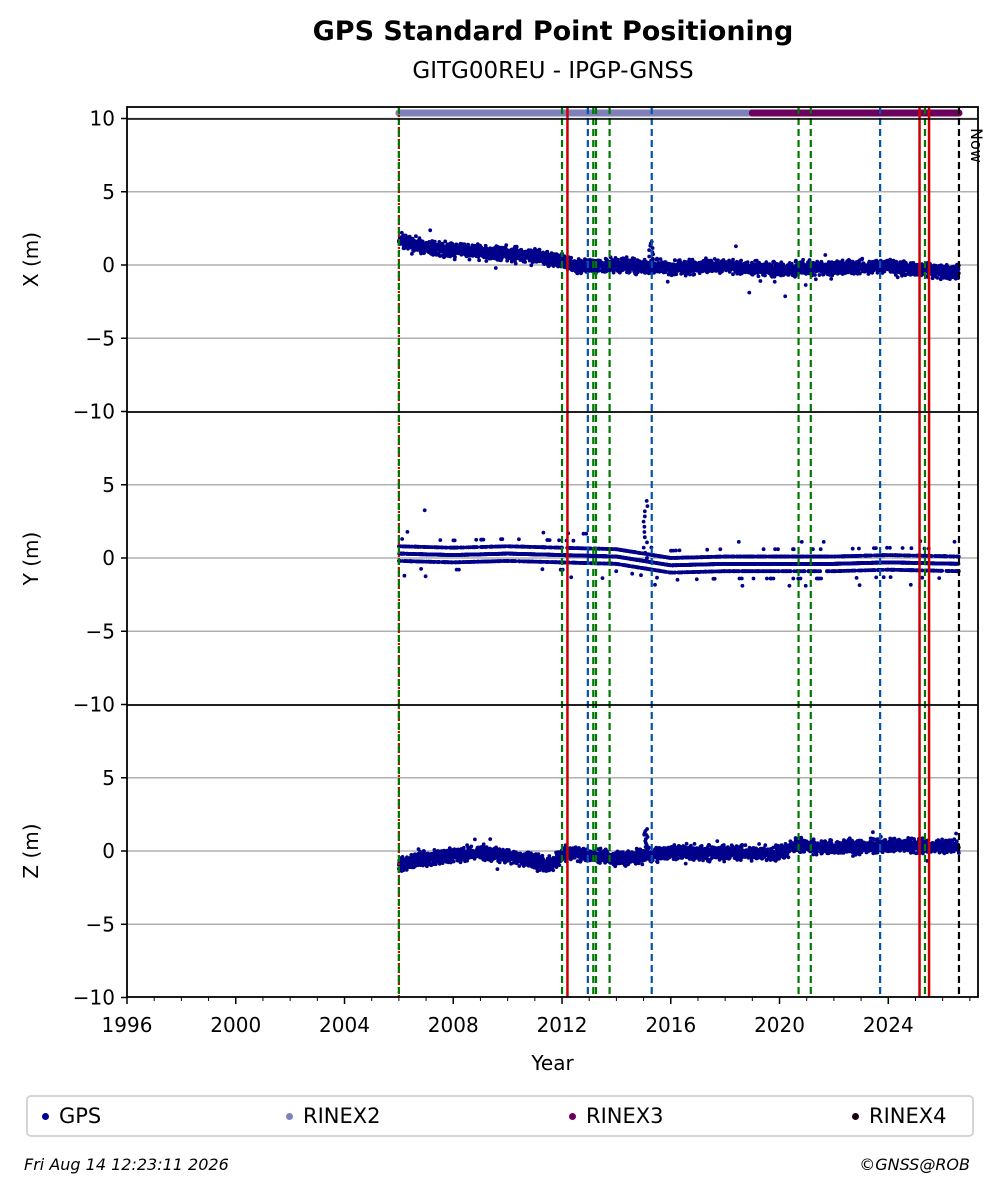  I want to click on y-axis-label: X (m), so click(31, 259).